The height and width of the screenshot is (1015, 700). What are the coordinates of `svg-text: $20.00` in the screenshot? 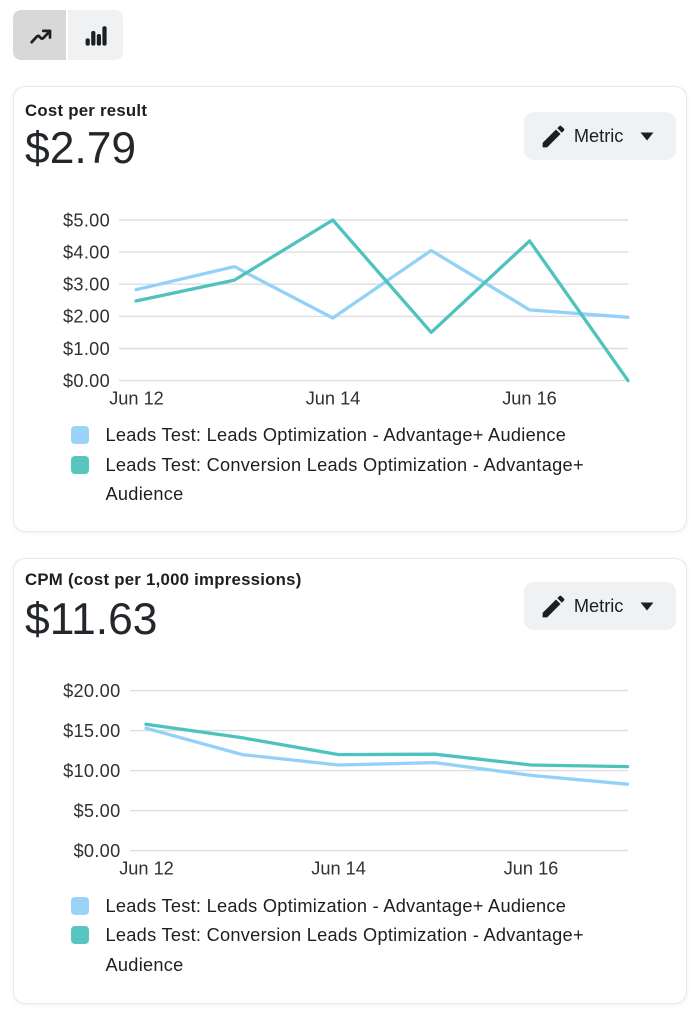 It's located at (91, 691).